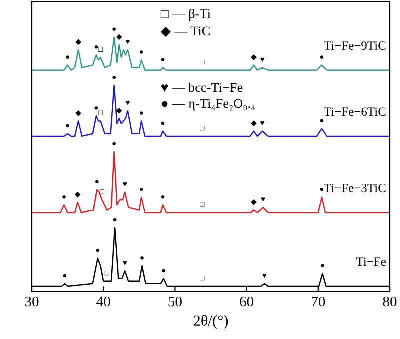 The image size is (400, 339). I want to click on x-axis-title: 2θ/(°), so click(211, 322).